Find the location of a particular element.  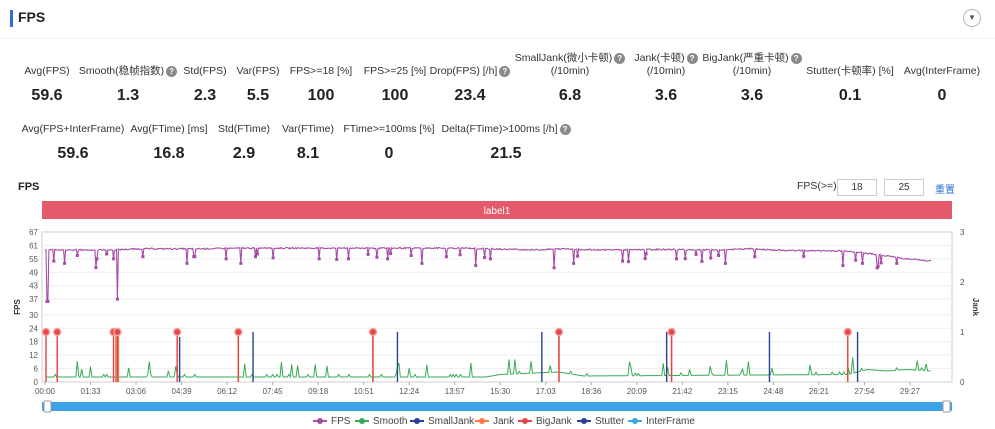

x-tick-label: 18:36 is located at coordinates (591, 391).